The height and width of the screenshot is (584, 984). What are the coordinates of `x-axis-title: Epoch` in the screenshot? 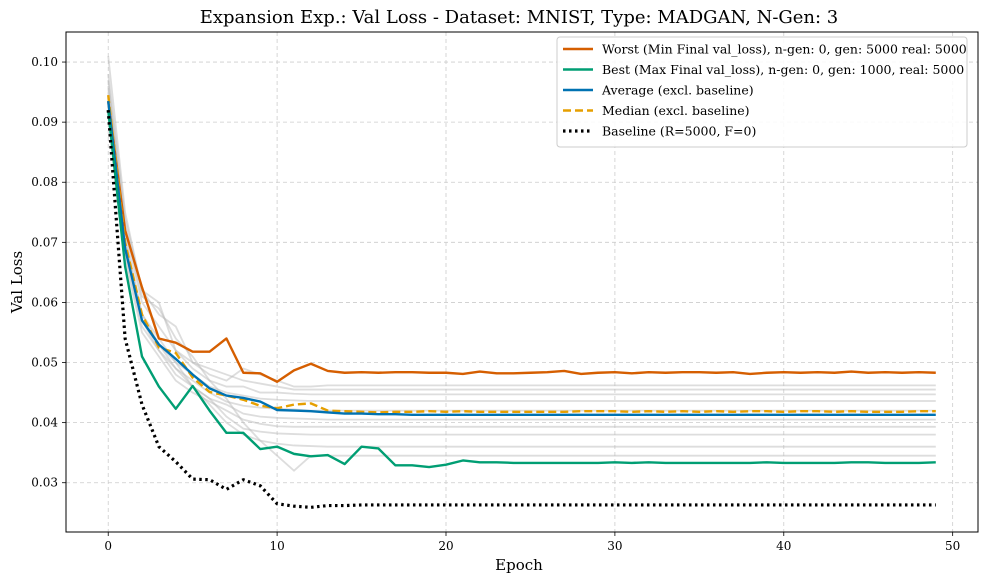 It's located at (519, 565).